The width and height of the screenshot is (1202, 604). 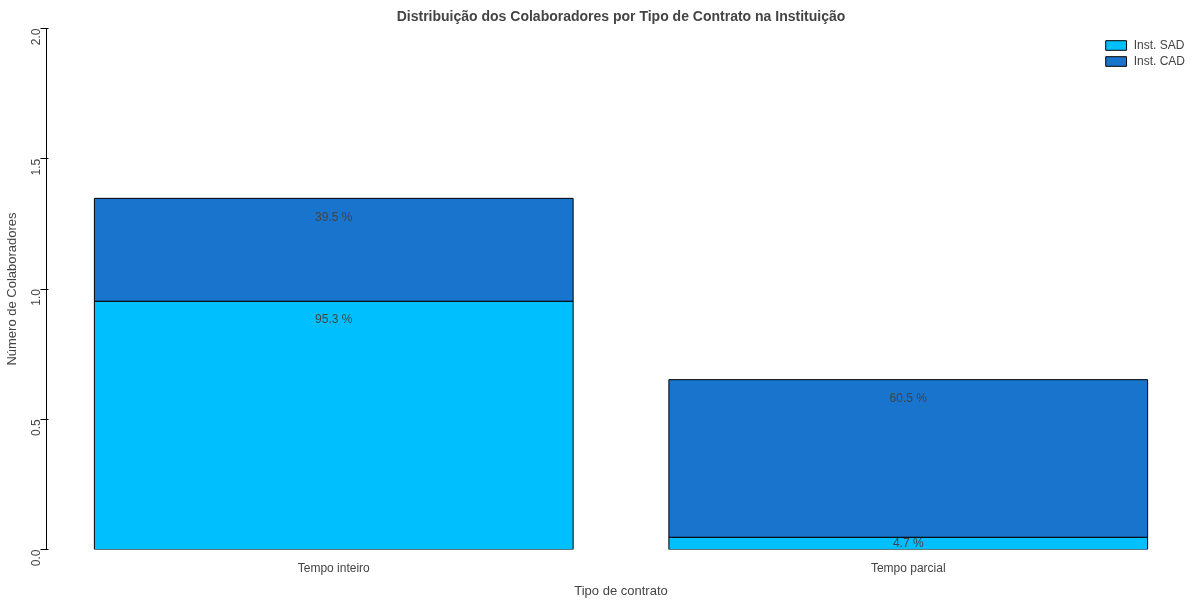 What do you see at coordinates (908, 543) in the screenshot?
I see `data-label: 4.7 %` at bounding box center [908, 543].